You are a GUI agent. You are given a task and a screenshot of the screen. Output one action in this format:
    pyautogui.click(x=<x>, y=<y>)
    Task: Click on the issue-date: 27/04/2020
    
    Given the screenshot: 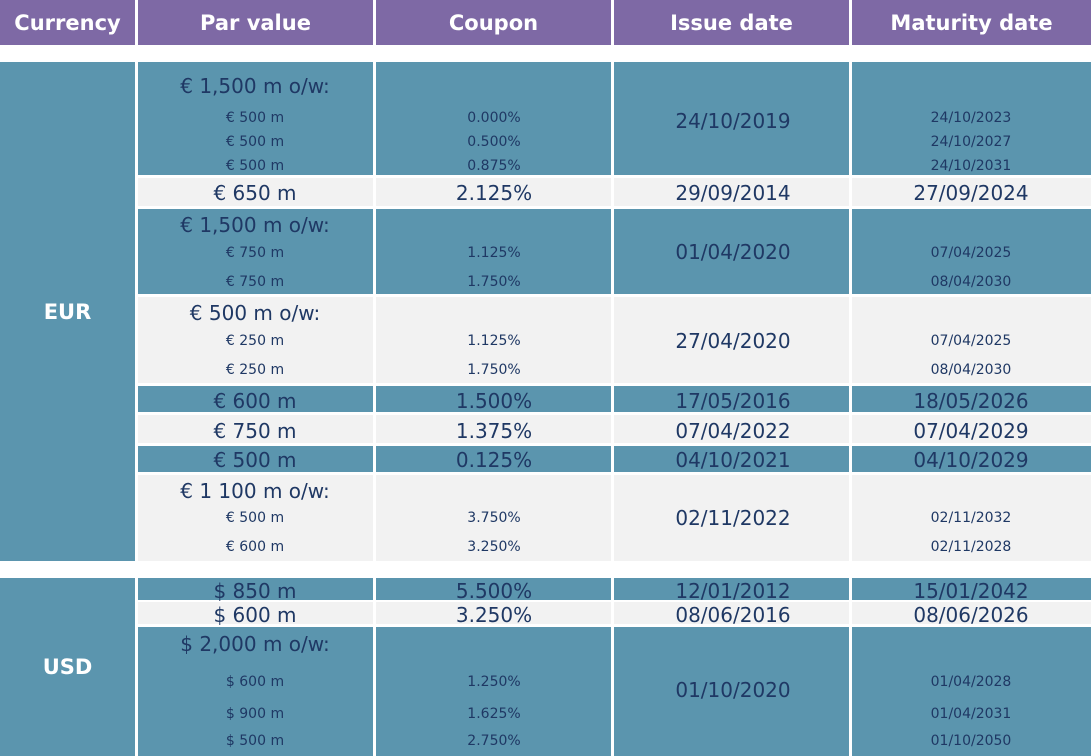 What is the action you would take?
    pyautogui.click(x=733, y=341)
    